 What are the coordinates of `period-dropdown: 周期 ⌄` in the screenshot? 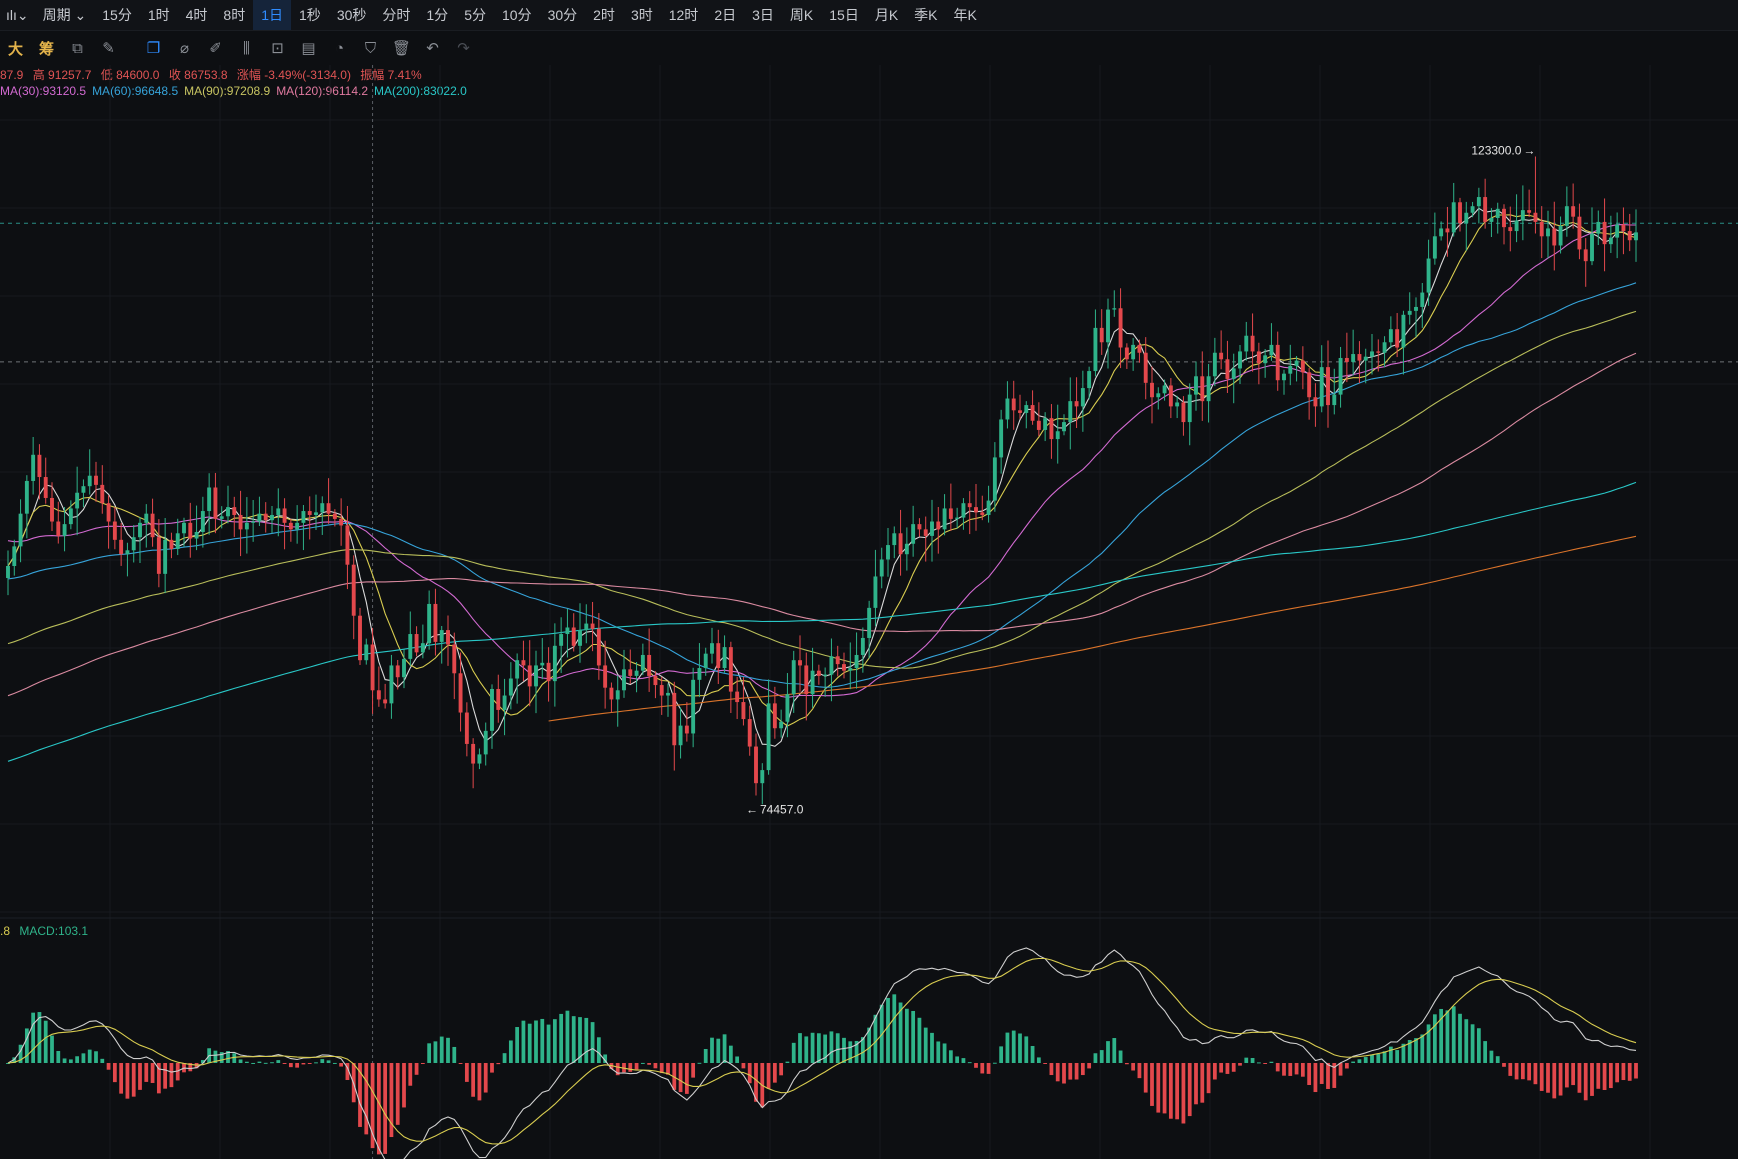 It's located at (64, 15).